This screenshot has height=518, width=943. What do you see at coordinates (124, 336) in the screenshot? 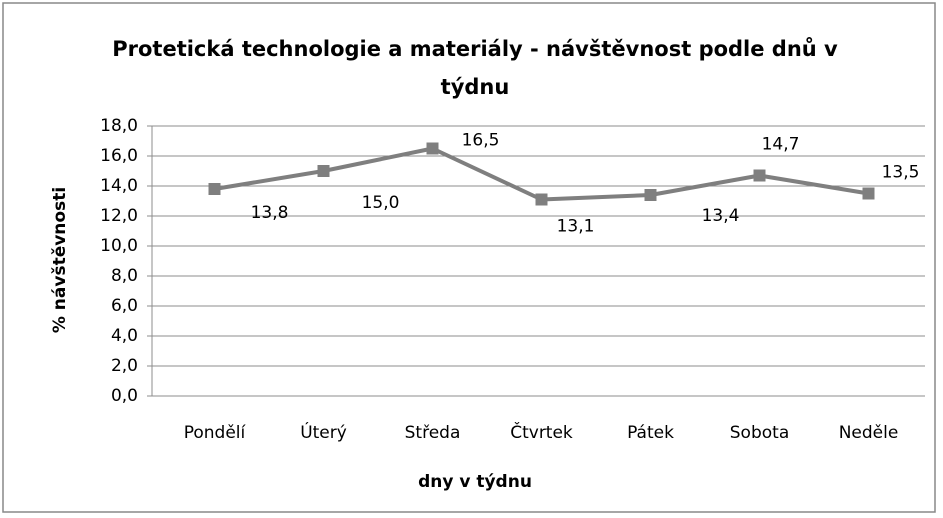
I see `y-tick-label: 4,0` at bounding box center [124, 336].